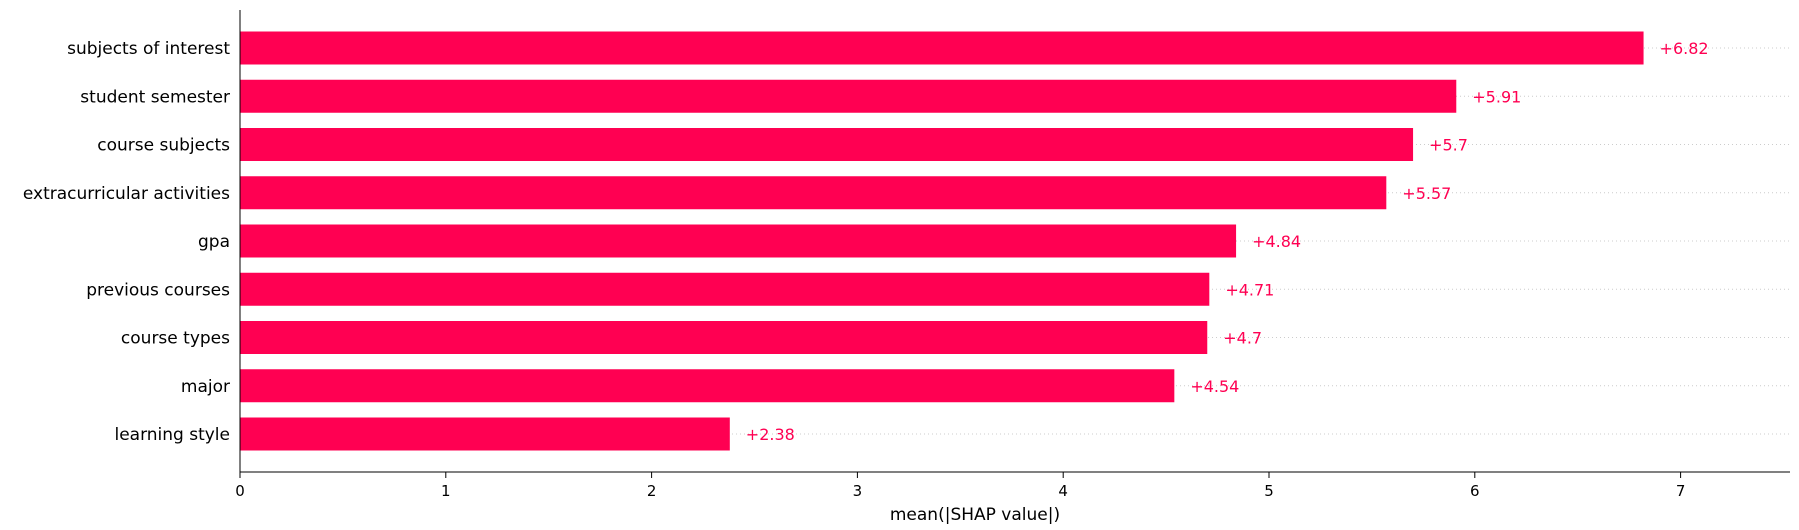 Image resolution: width=1799 pixels, height=530 pixels. What do you see at coordinates (126, 194) in the screenshot?
I see `category-label: extracurricular activities` at bounding box center [126, 194].